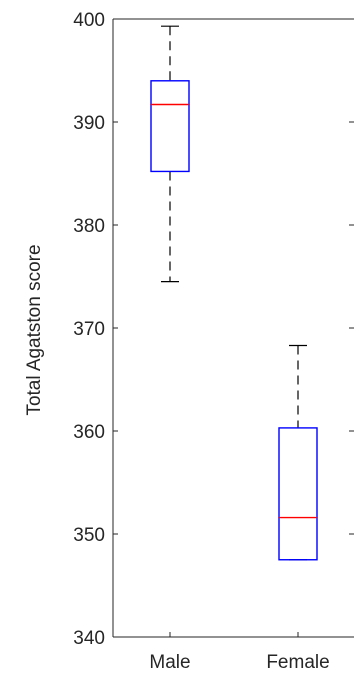  I want to click on box-male, so click(170, 126).